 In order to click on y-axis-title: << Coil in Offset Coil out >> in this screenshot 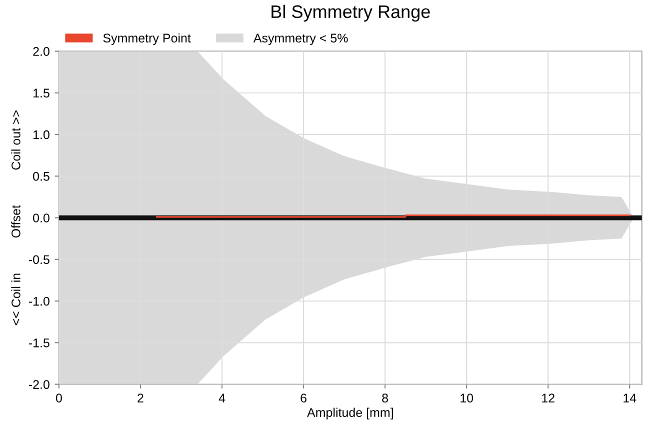, I will do `click(15, 218)`.